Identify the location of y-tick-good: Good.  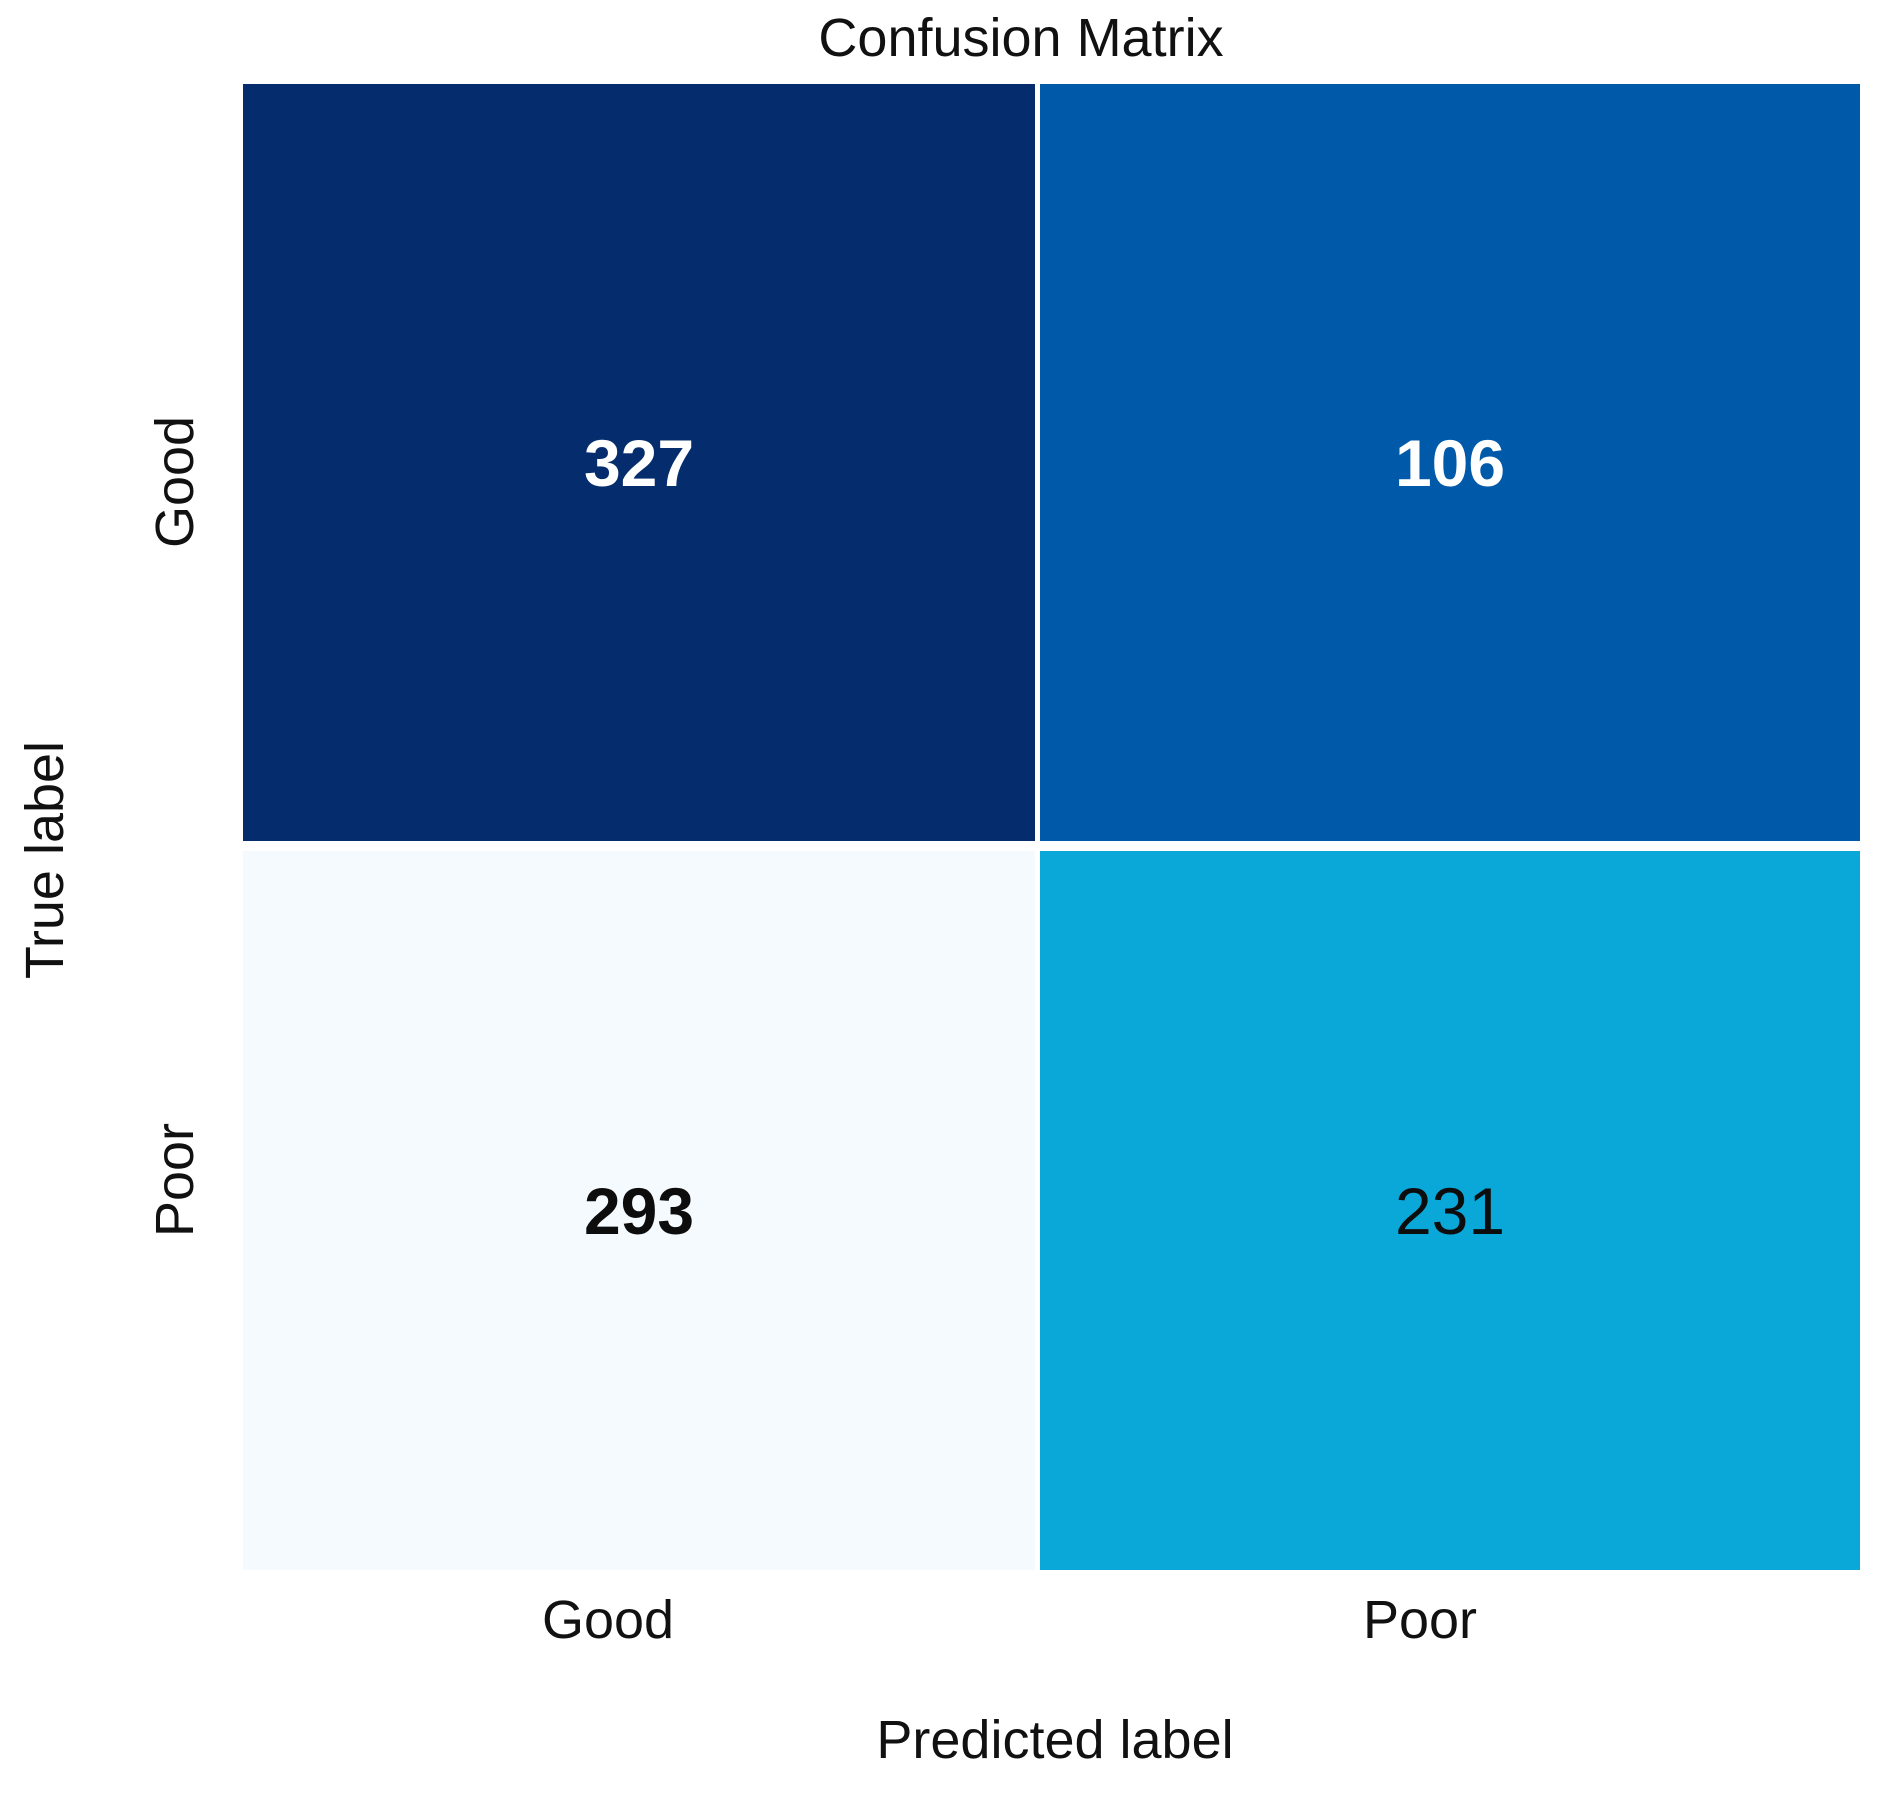
(175, 482).